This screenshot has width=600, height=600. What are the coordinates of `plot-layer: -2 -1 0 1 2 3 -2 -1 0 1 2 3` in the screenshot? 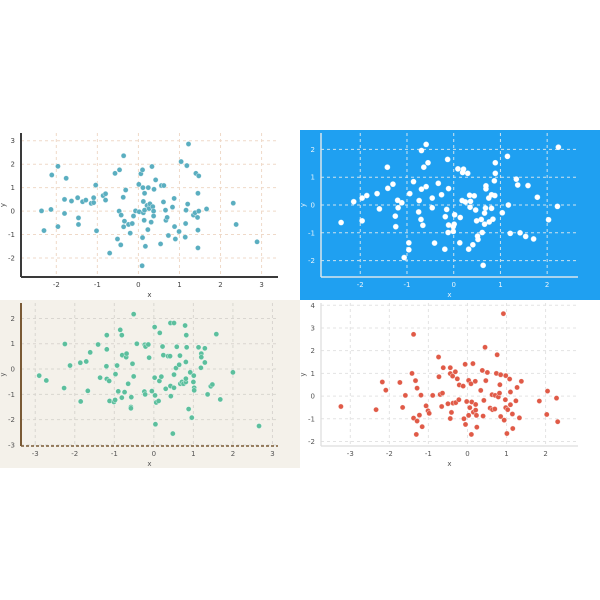 It's located at (150, 215).